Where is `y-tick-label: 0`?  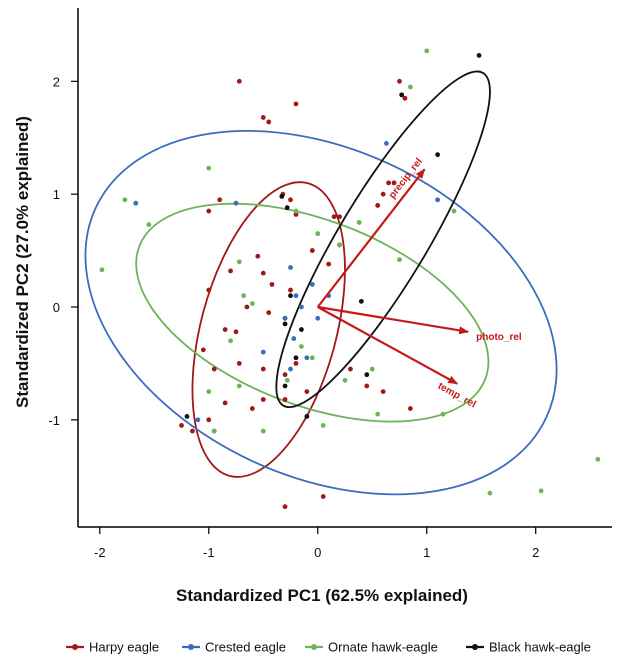
y-tick-label: 0 is located at coordinates (56, 307).